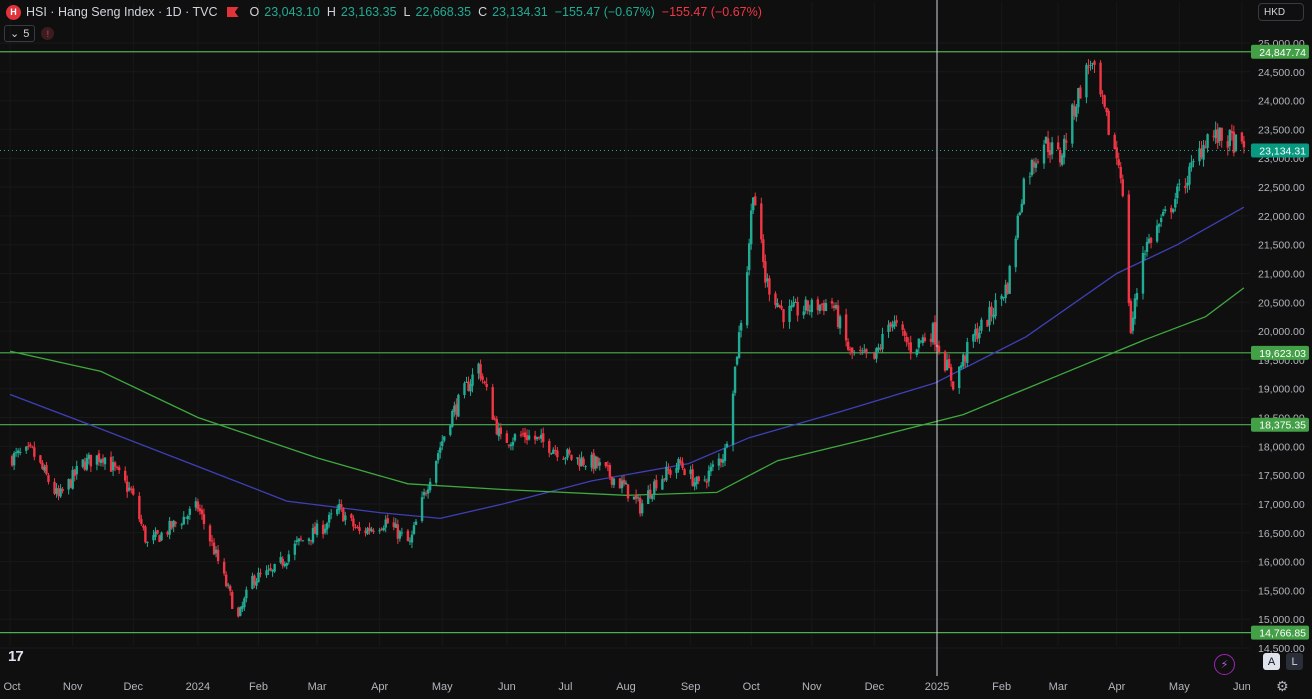  I want to click on gear-icon: ⚙, so click(1282, 686).